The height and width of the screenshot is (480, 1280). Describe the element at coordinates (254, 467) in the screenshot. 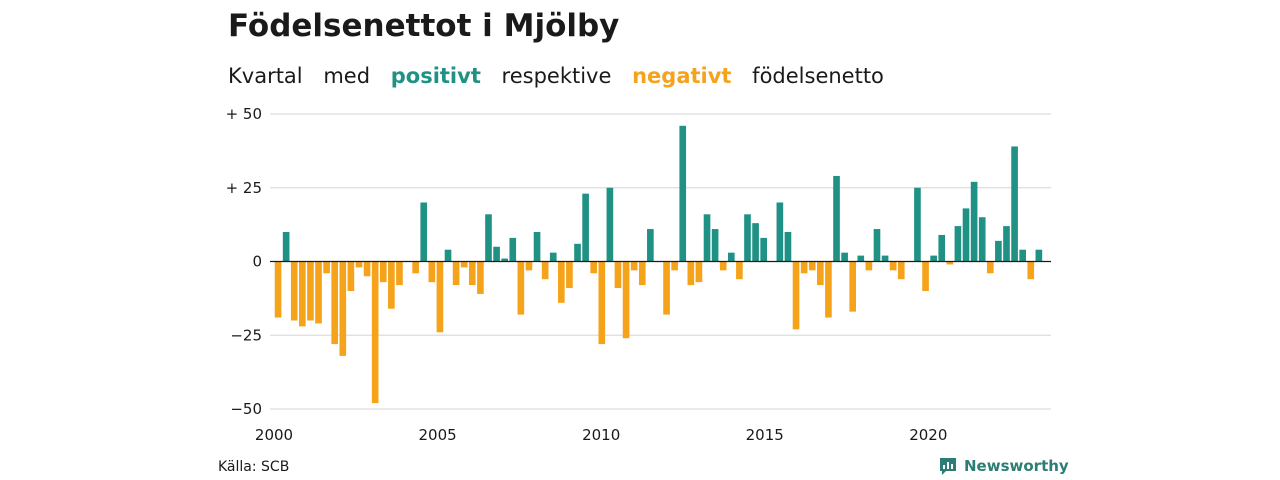

I see `source-note: Källa: SCB` at that location.